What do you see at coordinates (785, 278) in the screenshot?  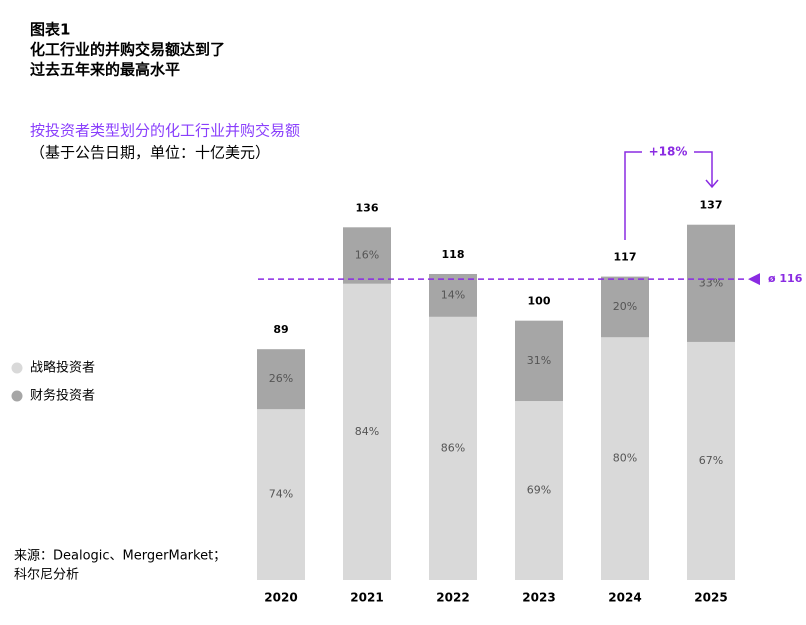 I see `average-label: ø 116` at bounding box center [785, 278].